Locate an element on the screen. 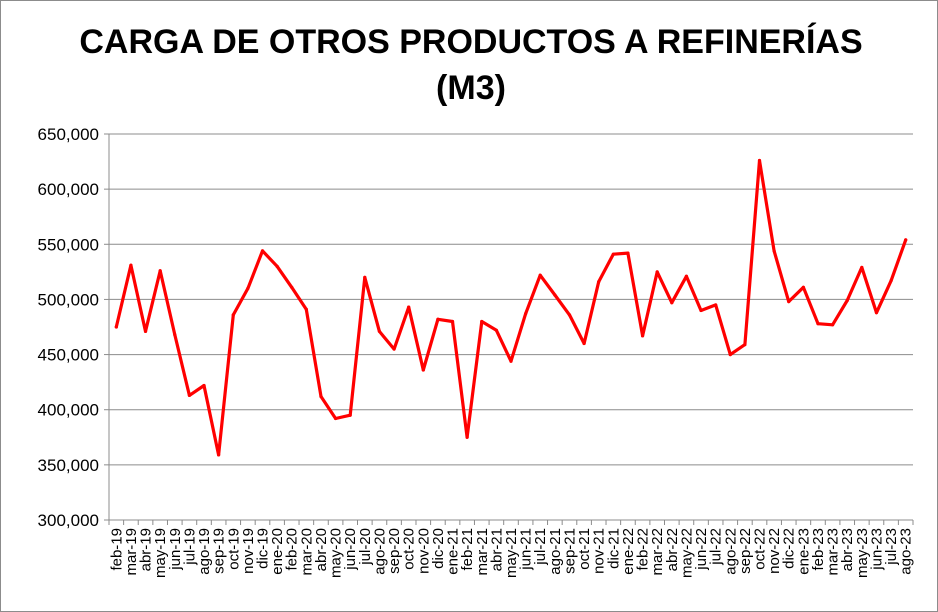  x-tick-label: may-19 is located at coordinates (160, 553).